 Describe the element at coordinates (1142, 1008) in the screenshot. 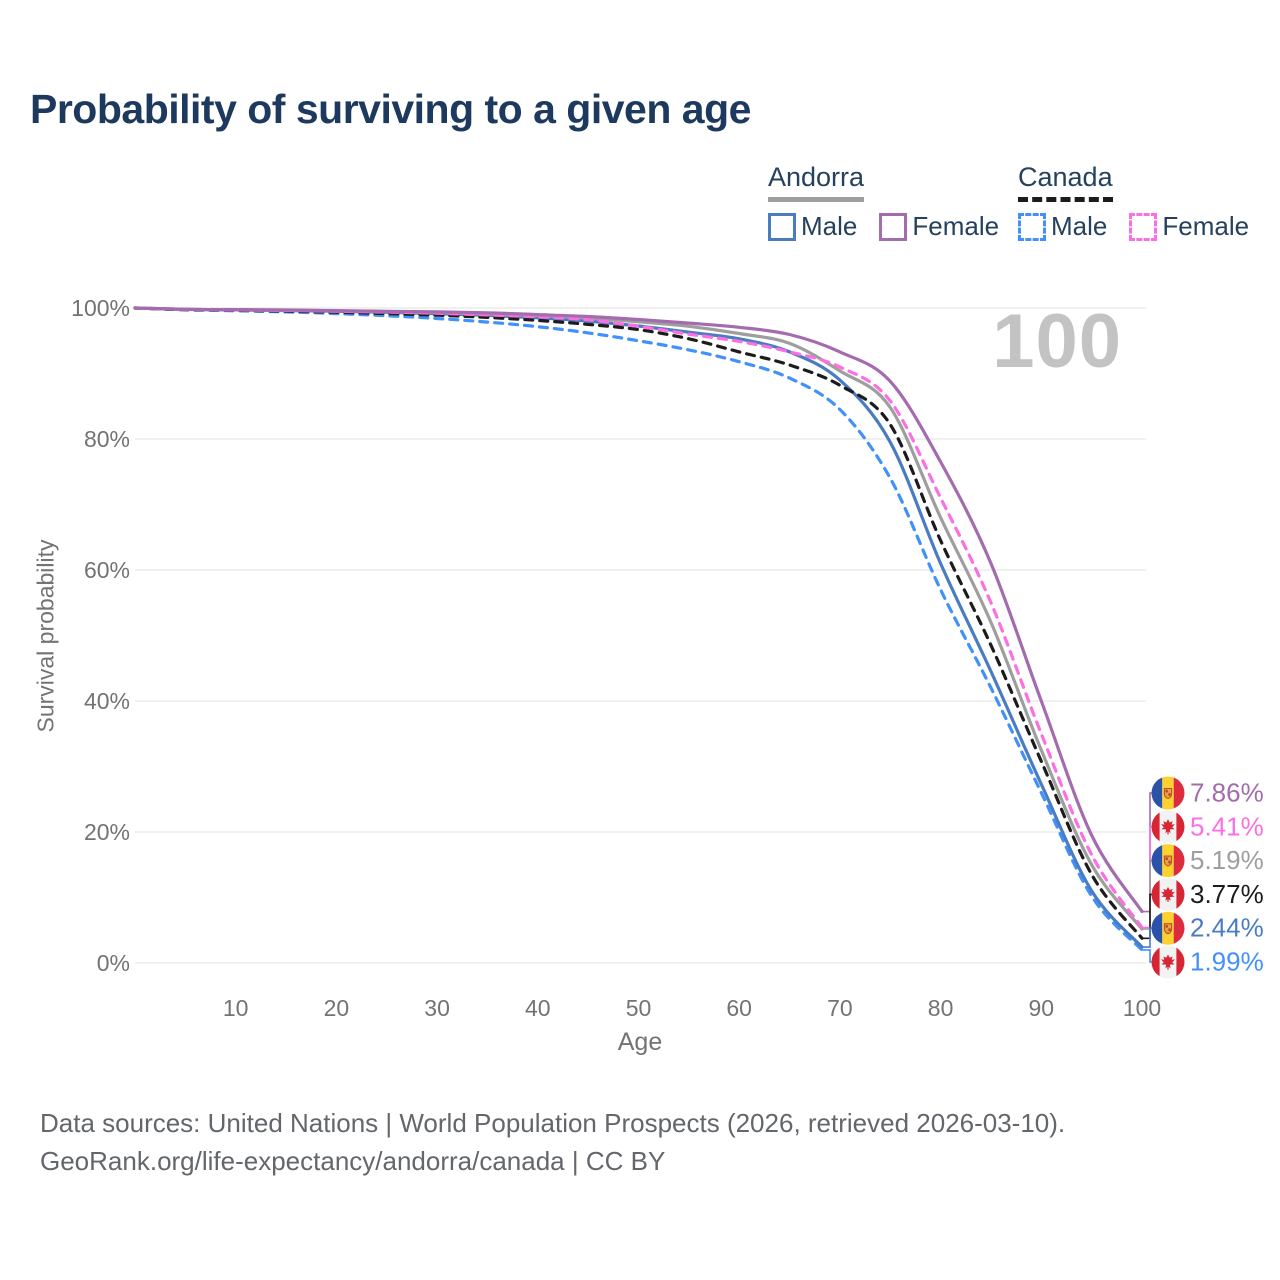

I see `x-tick-label: 100` at that location.